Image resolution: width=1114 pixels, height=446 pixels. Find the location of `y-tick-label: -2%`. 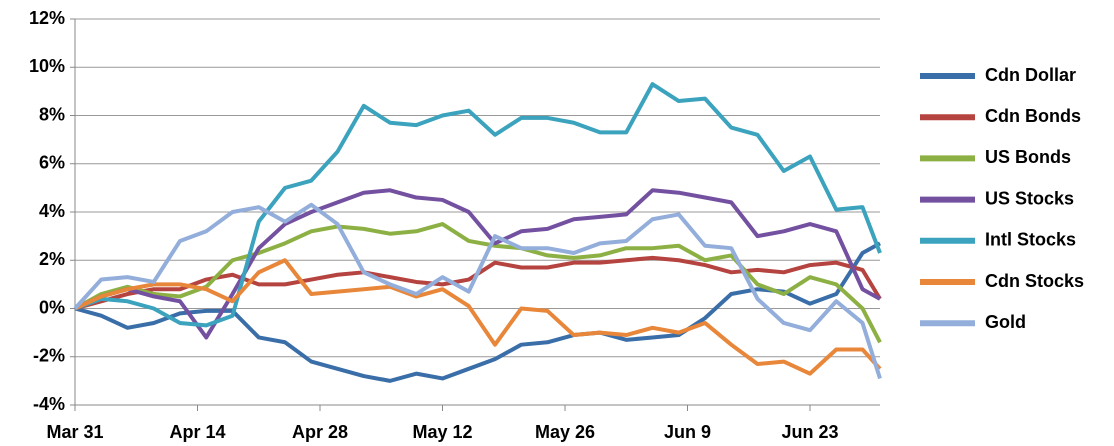

y-tick-label: -2% is located at coordinates (49, 356).